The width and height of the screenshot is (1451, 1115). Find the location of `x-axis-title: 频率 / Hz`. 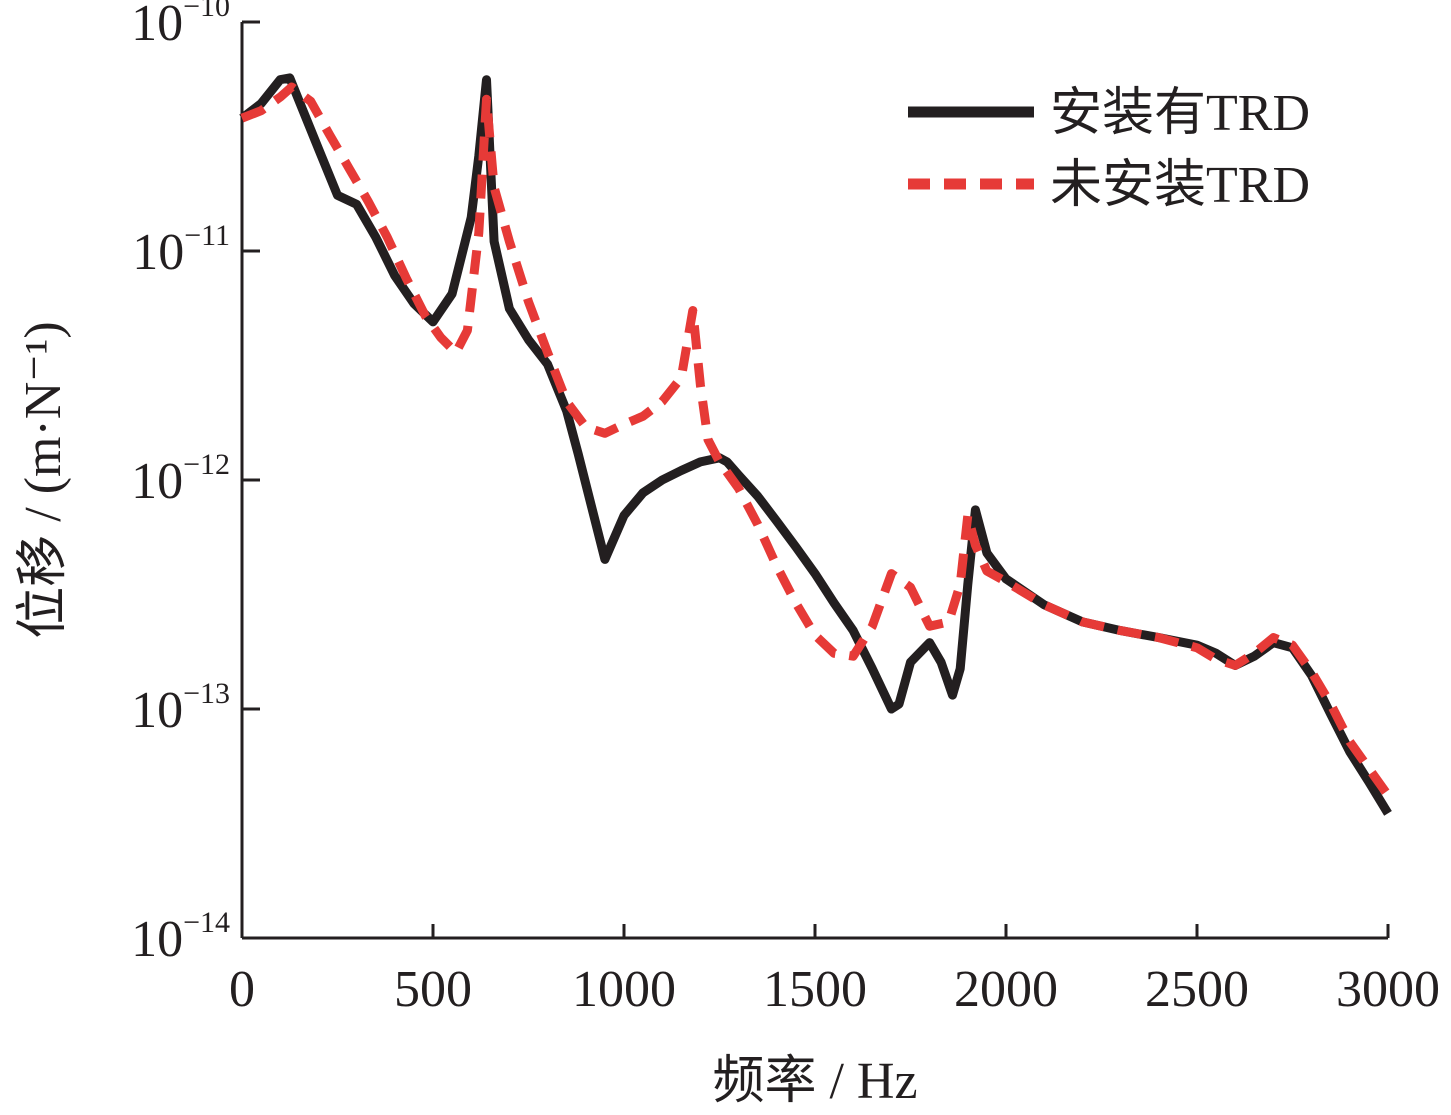

x-axis-title: 频率 / Hz is located at coordinates (814, 1081).